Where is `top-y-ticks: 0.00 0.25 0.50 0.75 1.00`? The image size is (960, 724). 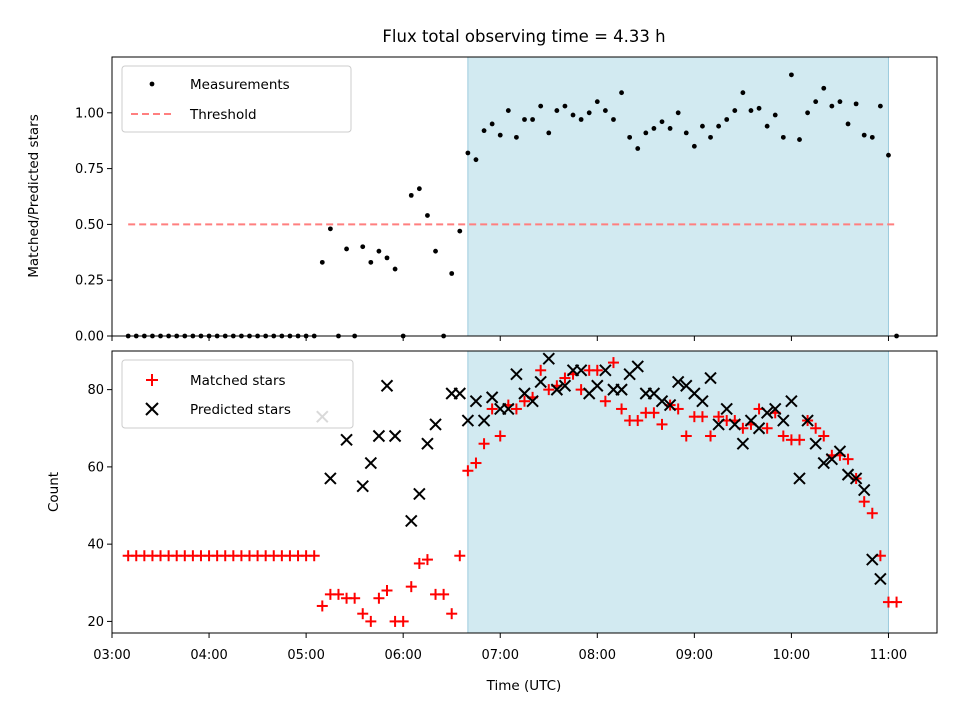 top-y-ticks: 0.00 0.25 0.50 0.75 1.00 is located at coordinates (93, 225).